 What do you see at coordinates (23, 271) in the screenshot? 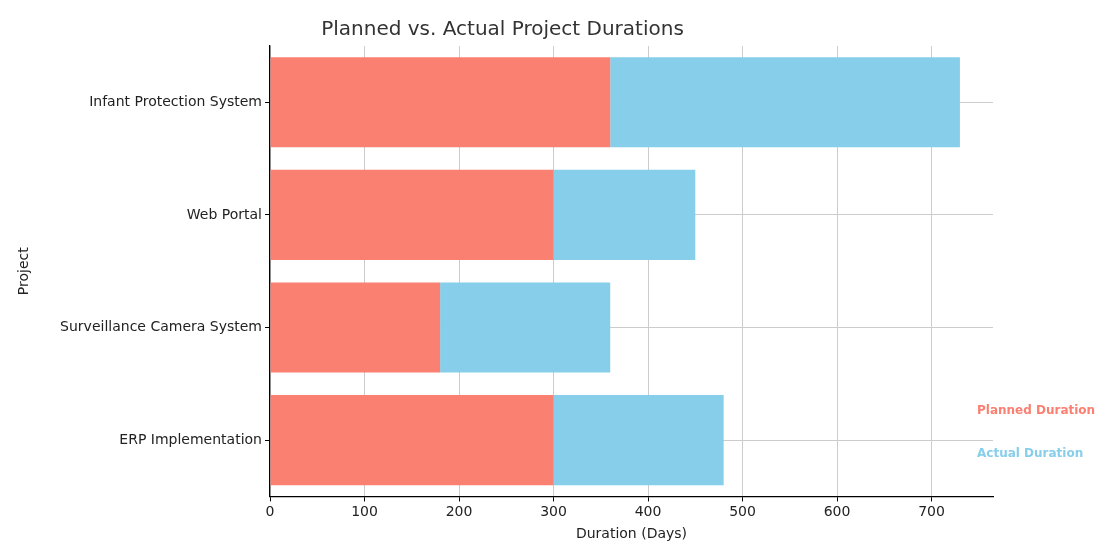
I see `y-axis-title: Project` at bounding box center [23, 271].